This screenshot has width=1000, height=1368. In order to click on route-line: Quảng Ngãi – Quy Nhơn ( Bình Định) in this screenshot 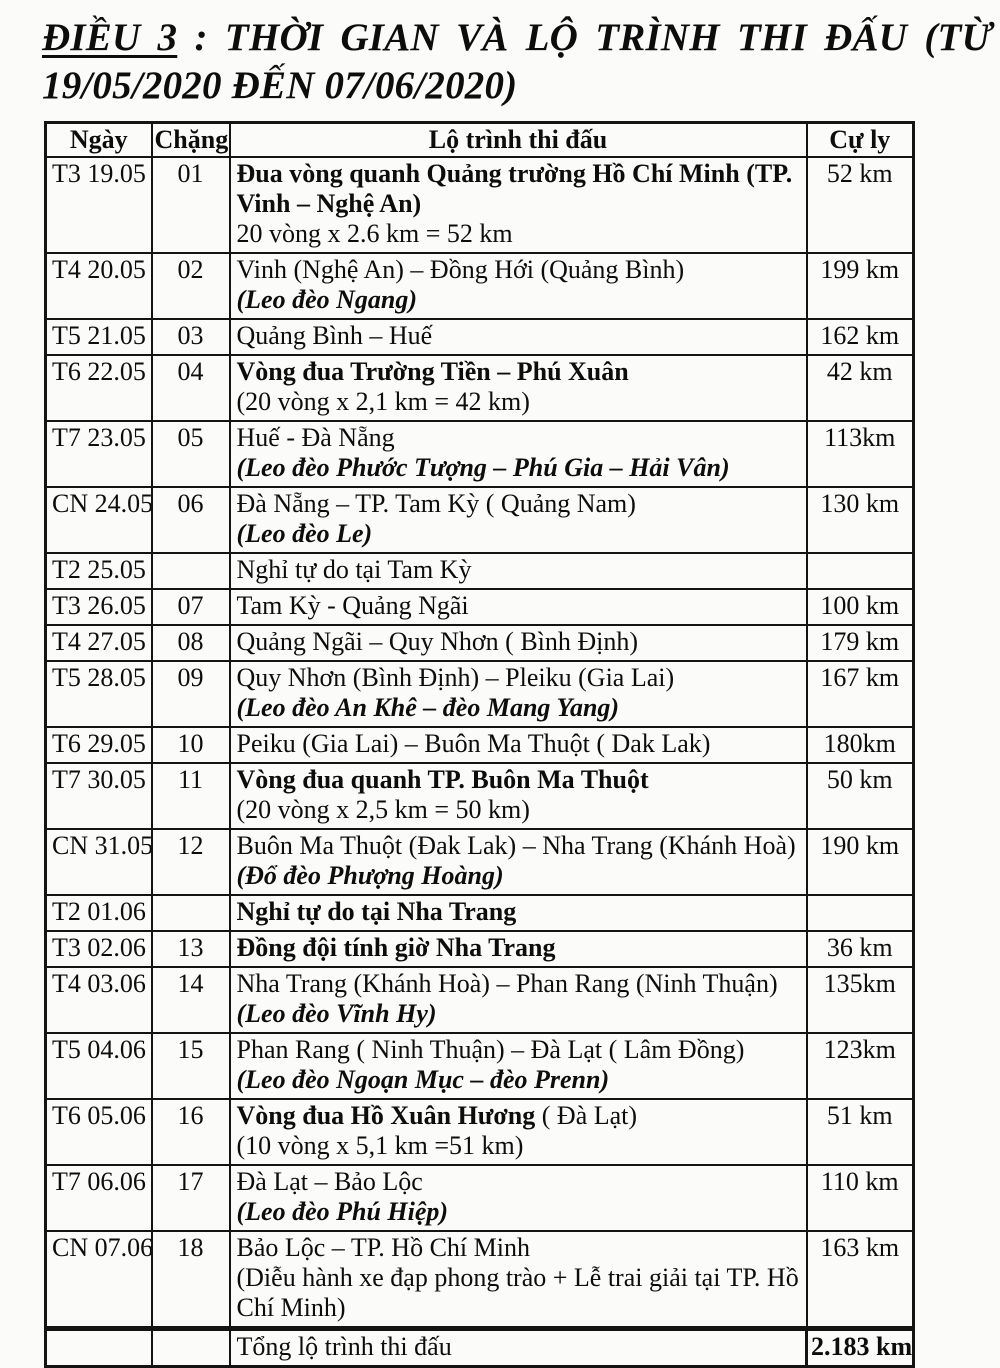, I will do `click(520, 642)`.